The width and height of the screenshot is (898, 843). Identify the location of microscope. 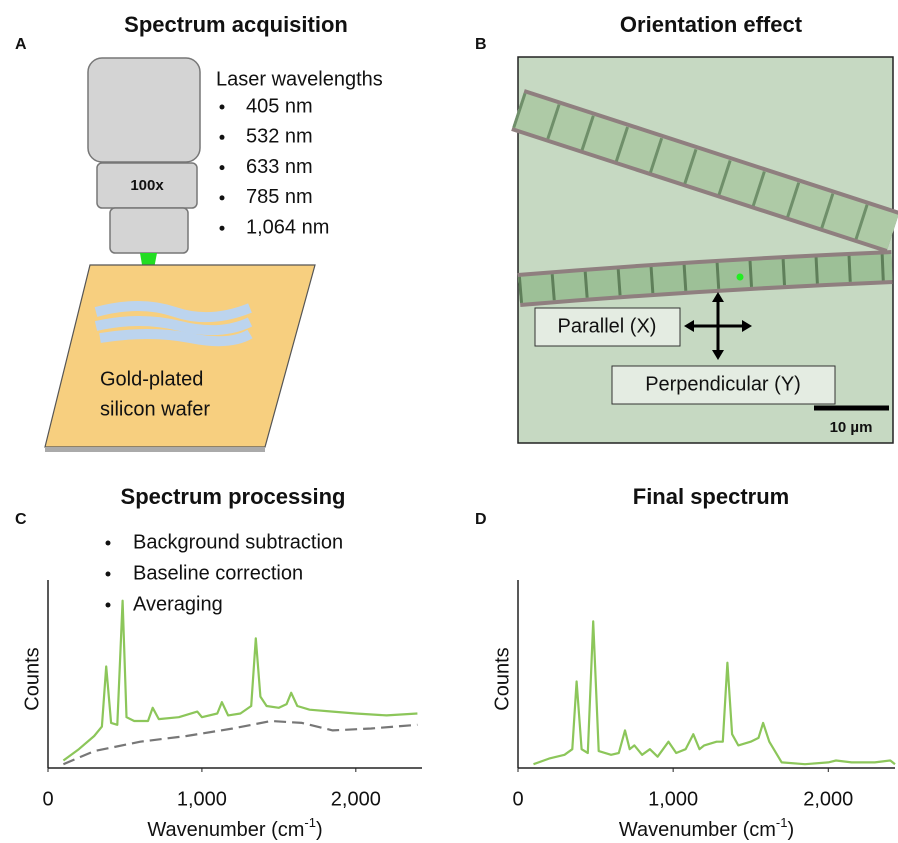
(144, 178).